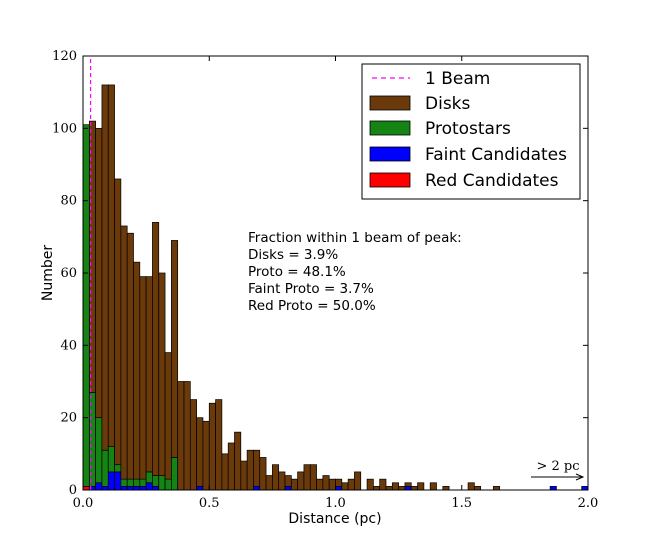 This screenshot has height=545, width=654. I want to click on legend-label-faint: Faint Candidates, so click(496, 155).